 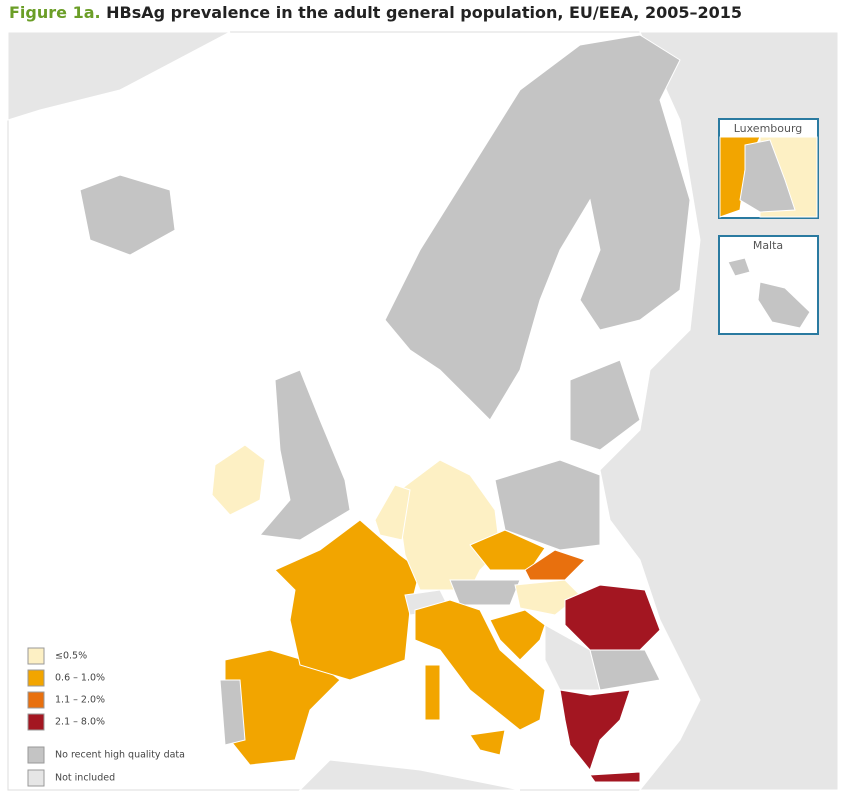 I want to click on title-prefix: Figure 1a., so click(x=55, y=12).